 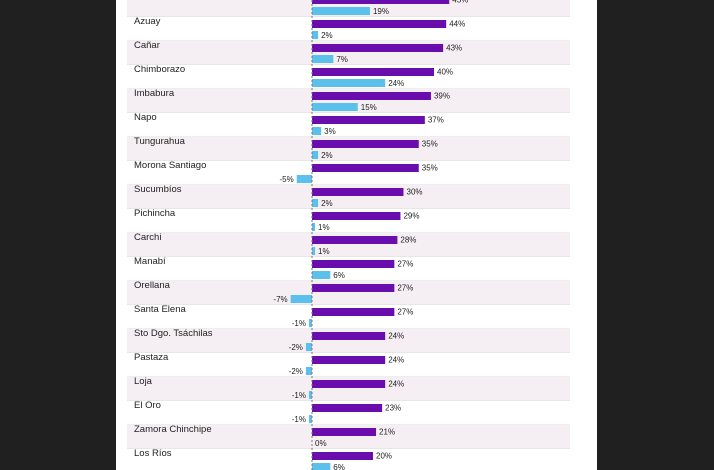 I want to click on value-label-b: 0%, so click(x=321, y=443).